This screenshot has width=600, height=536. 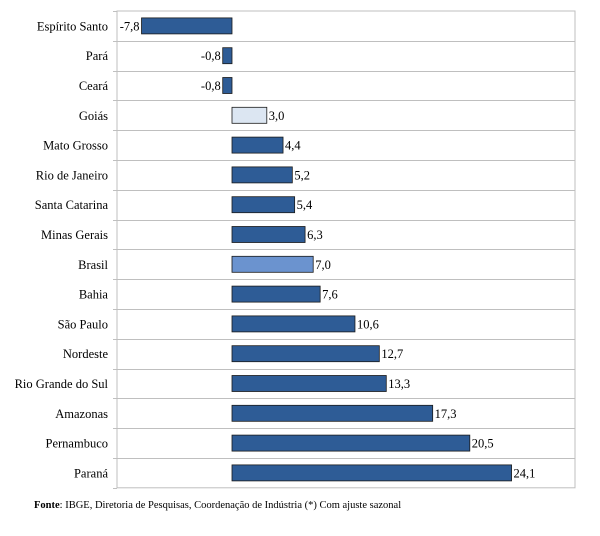 What do you see at coordinates (315, 235) in the screenshot?
I see `value-label: 6,3` at bounding box center [315, 235].